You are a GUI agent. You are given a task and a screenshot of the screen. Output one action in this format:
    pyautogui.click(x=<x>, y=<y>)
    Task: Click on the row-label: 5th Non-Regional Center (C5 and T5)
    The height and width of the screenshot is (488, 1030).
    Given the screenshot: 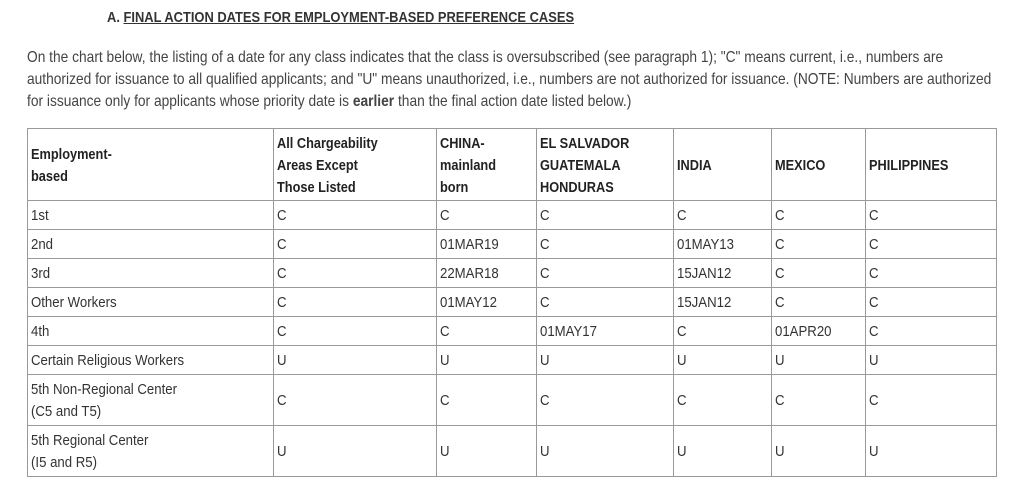 What is the action you would take?
    pyautogui.click(x=150, y=400)
    